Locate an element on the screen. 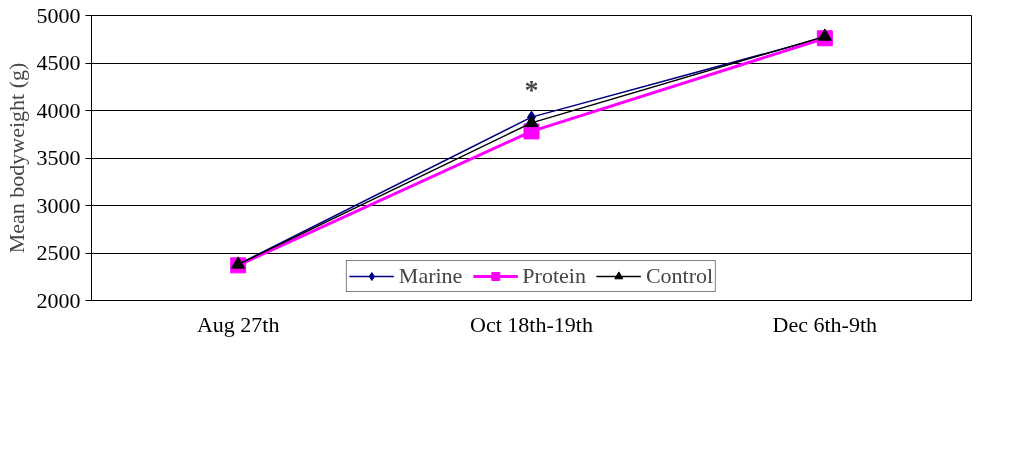 This screenshot has height=453, width=1035. legend-label: Marine is located at coordinates (430, 276).